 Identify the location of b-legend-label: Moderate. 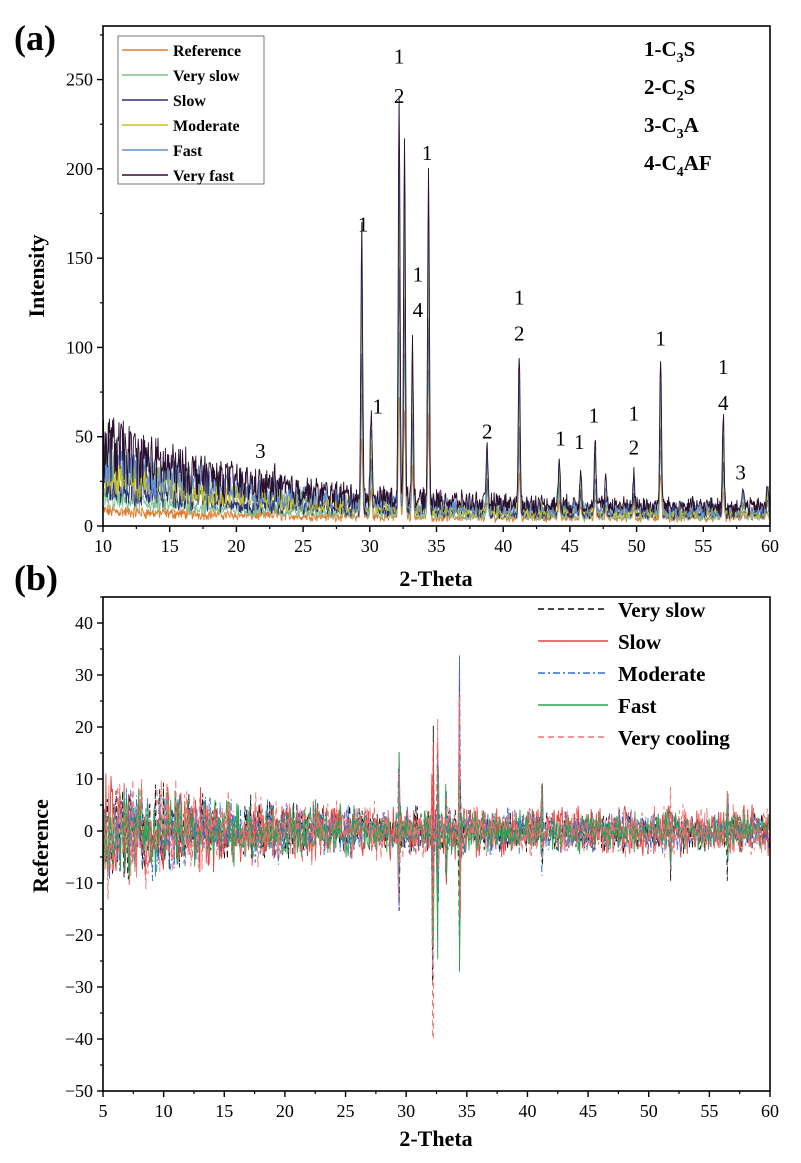
(661, 674).